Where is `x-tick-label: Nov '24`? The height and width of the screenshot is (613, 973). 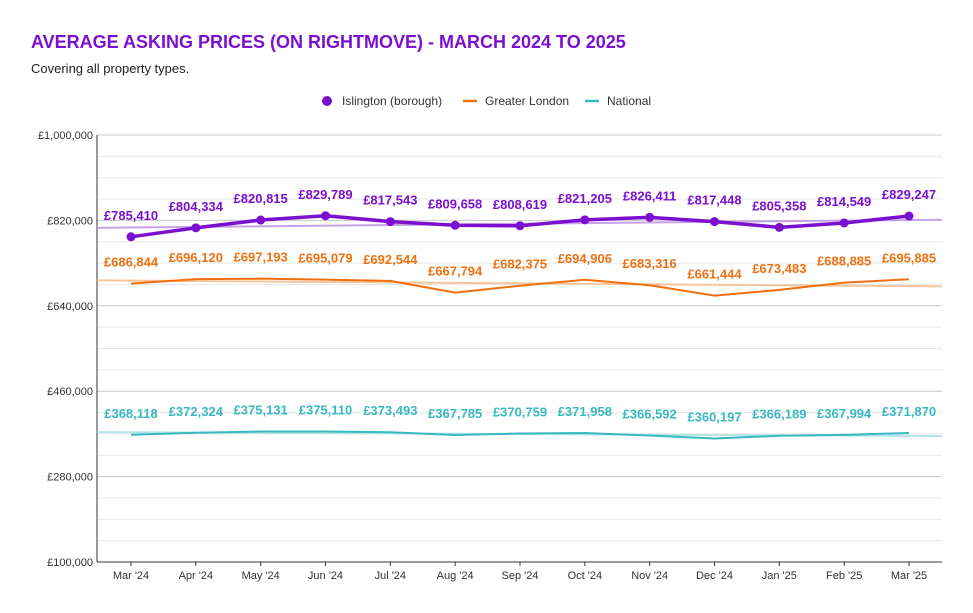
x-tick-label: Nov '24 is located at coordinates (649, 576).